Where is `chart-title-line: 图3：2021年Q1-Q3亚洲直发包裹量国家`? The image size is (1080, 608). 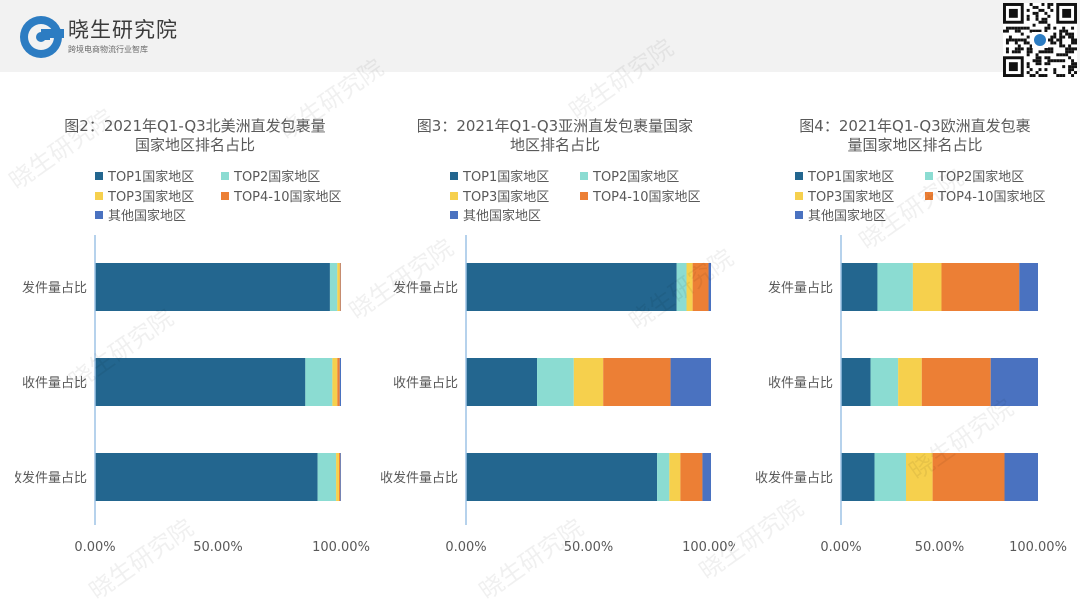 chart-title-line: 图3：2021年Q1-Q3亚洲直发包裹量国家 is located at coordinates (555, 126).